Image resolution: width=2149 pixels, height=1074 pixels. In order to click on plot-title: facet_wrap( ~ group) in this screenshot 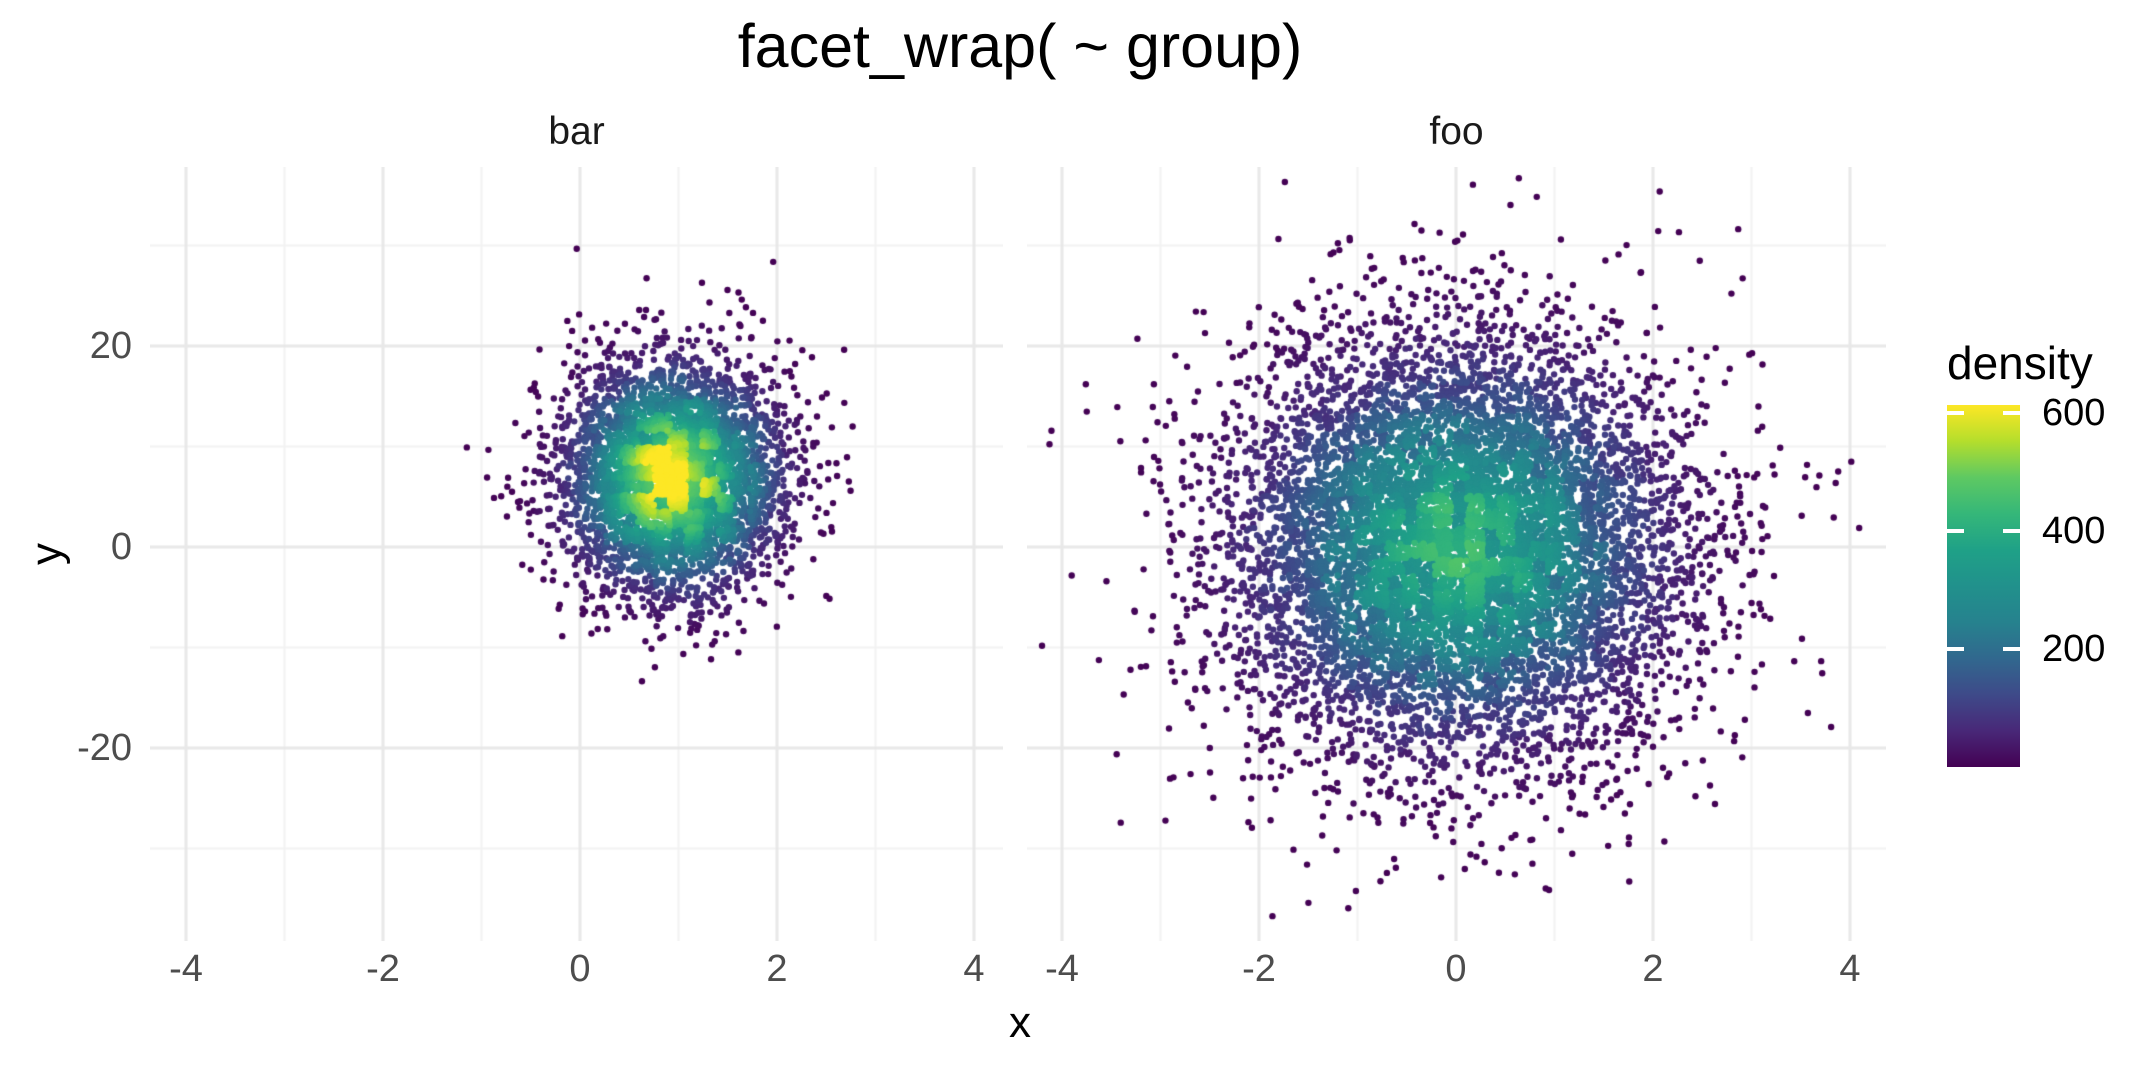, I will do `click(1020, 46)`.